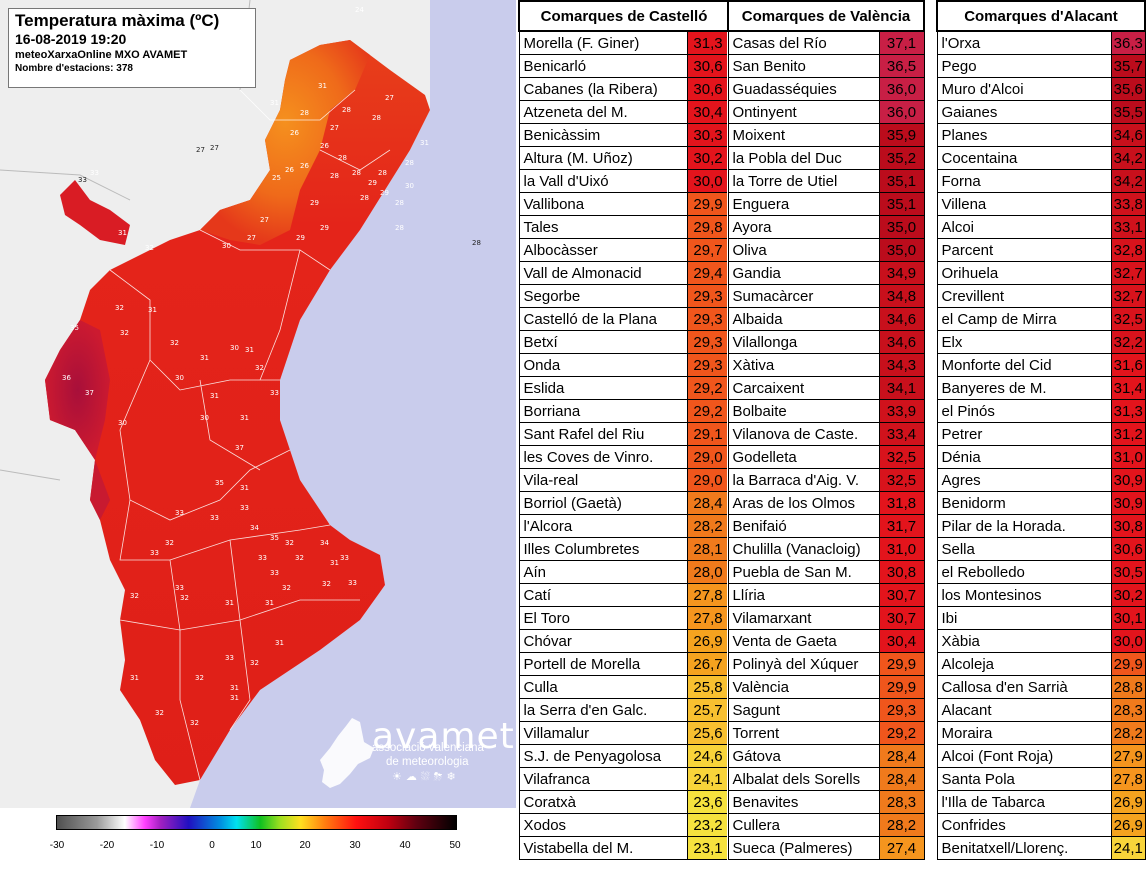  I want to click on temperature-value: 30,2, so click(1128, 595).